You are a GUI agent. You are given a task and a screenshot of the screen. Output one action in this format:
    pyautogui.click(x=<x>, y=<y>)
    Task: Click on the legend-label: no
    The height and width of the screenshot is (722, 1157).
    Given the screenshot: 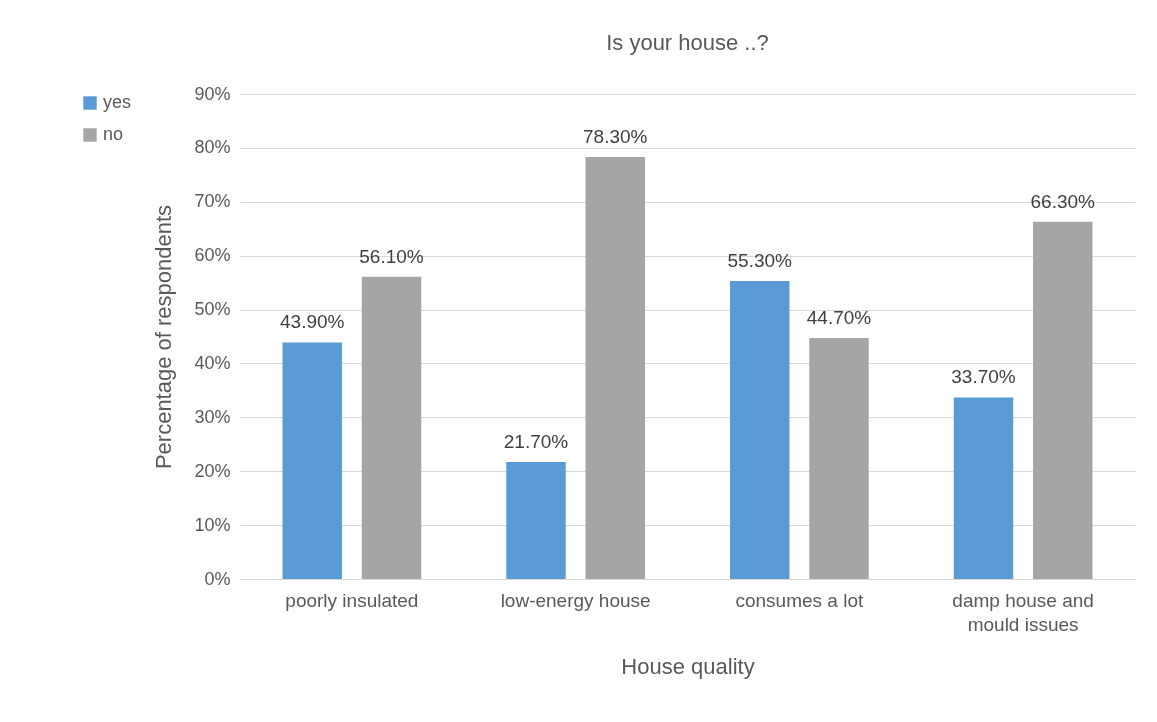 What is the action you would take?
    pyautogui.click(x=113, y=134)
    